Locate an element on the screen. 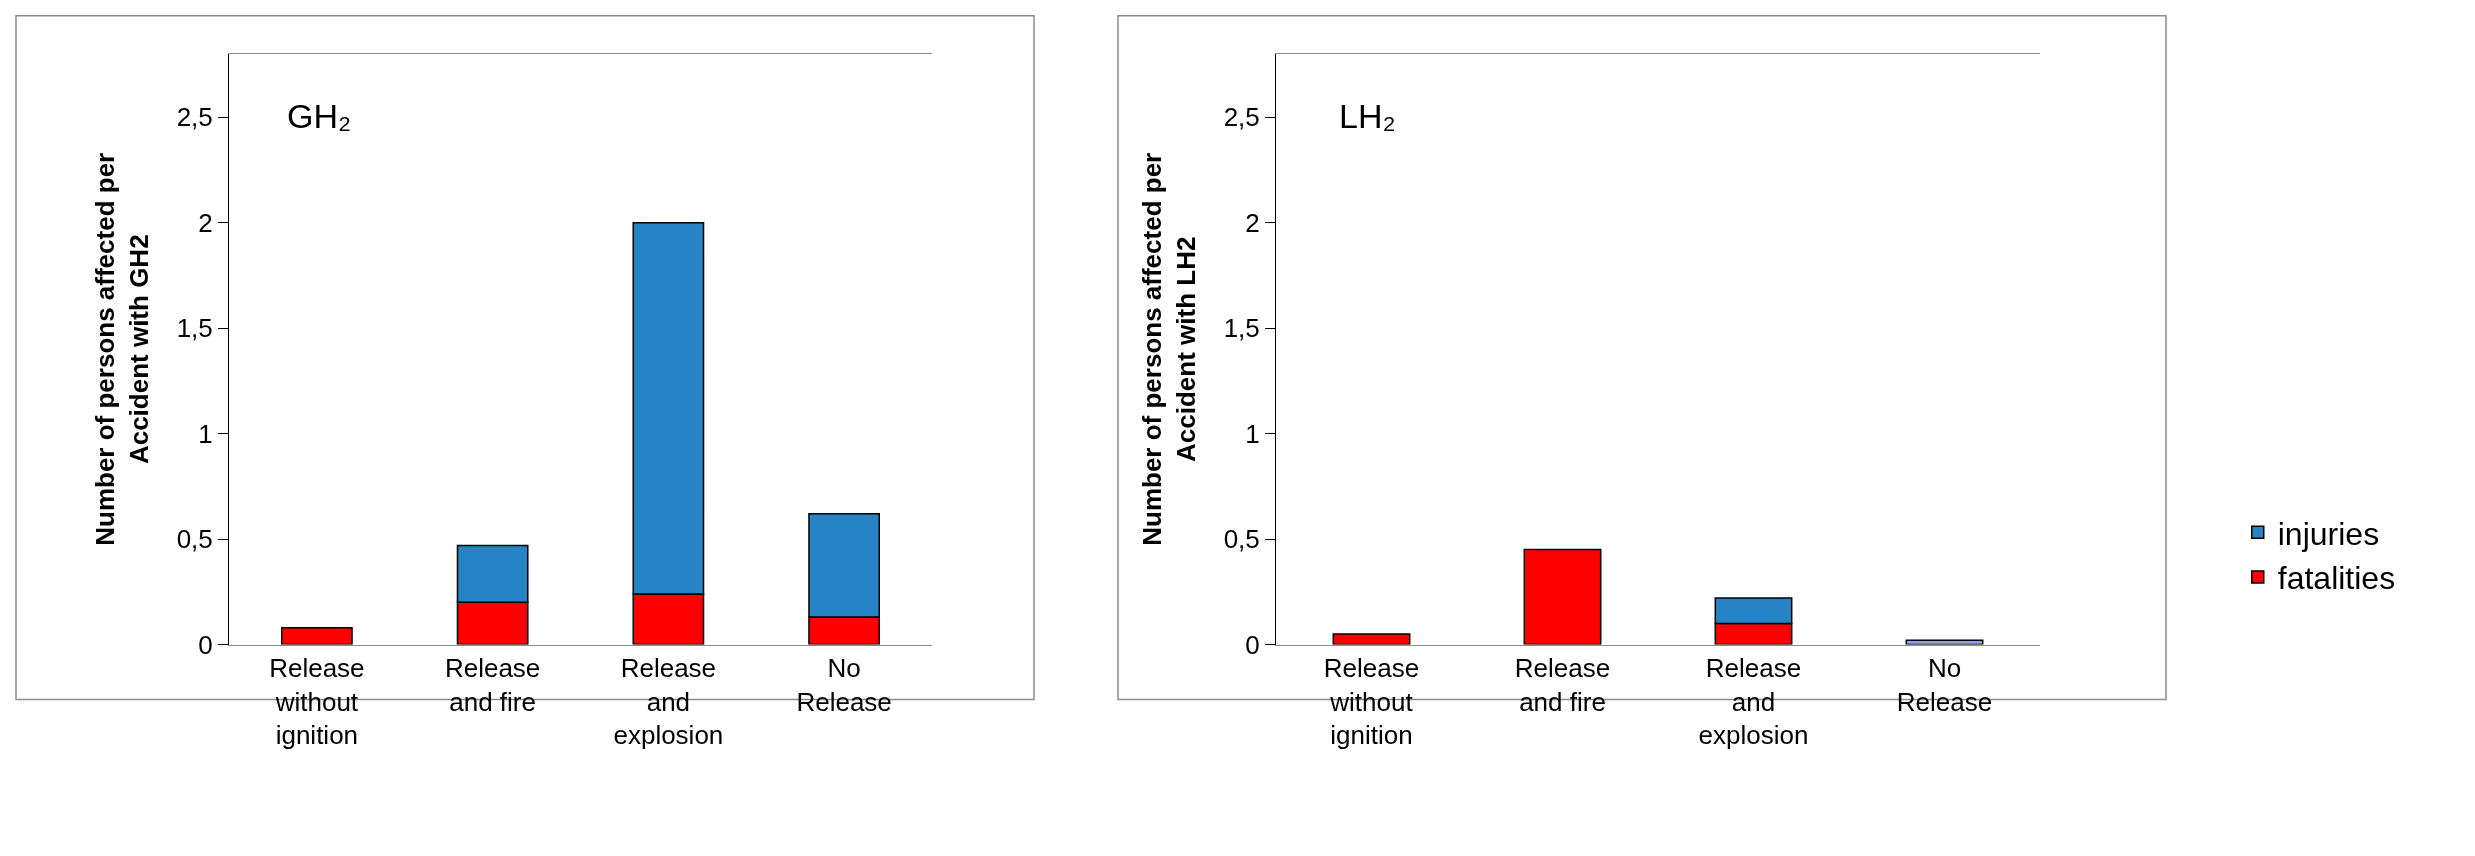  text: LH₂ is located at coordinates (1367, 116).